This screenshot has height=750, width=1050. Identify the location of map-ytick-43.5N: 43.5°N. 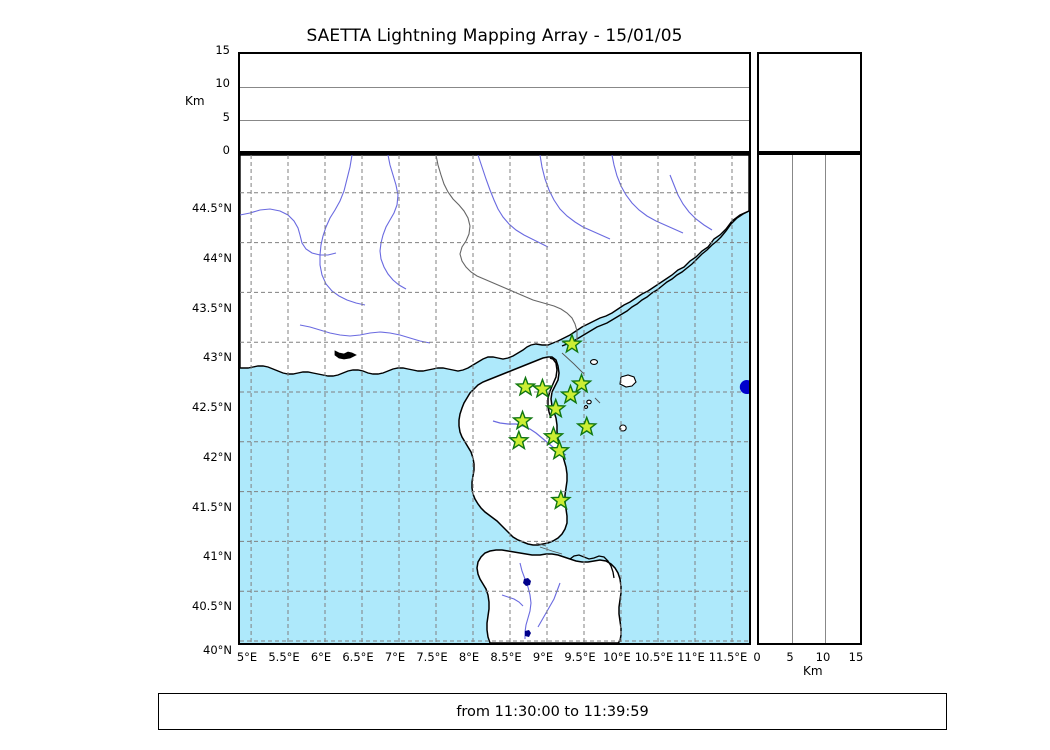
(212, 308).